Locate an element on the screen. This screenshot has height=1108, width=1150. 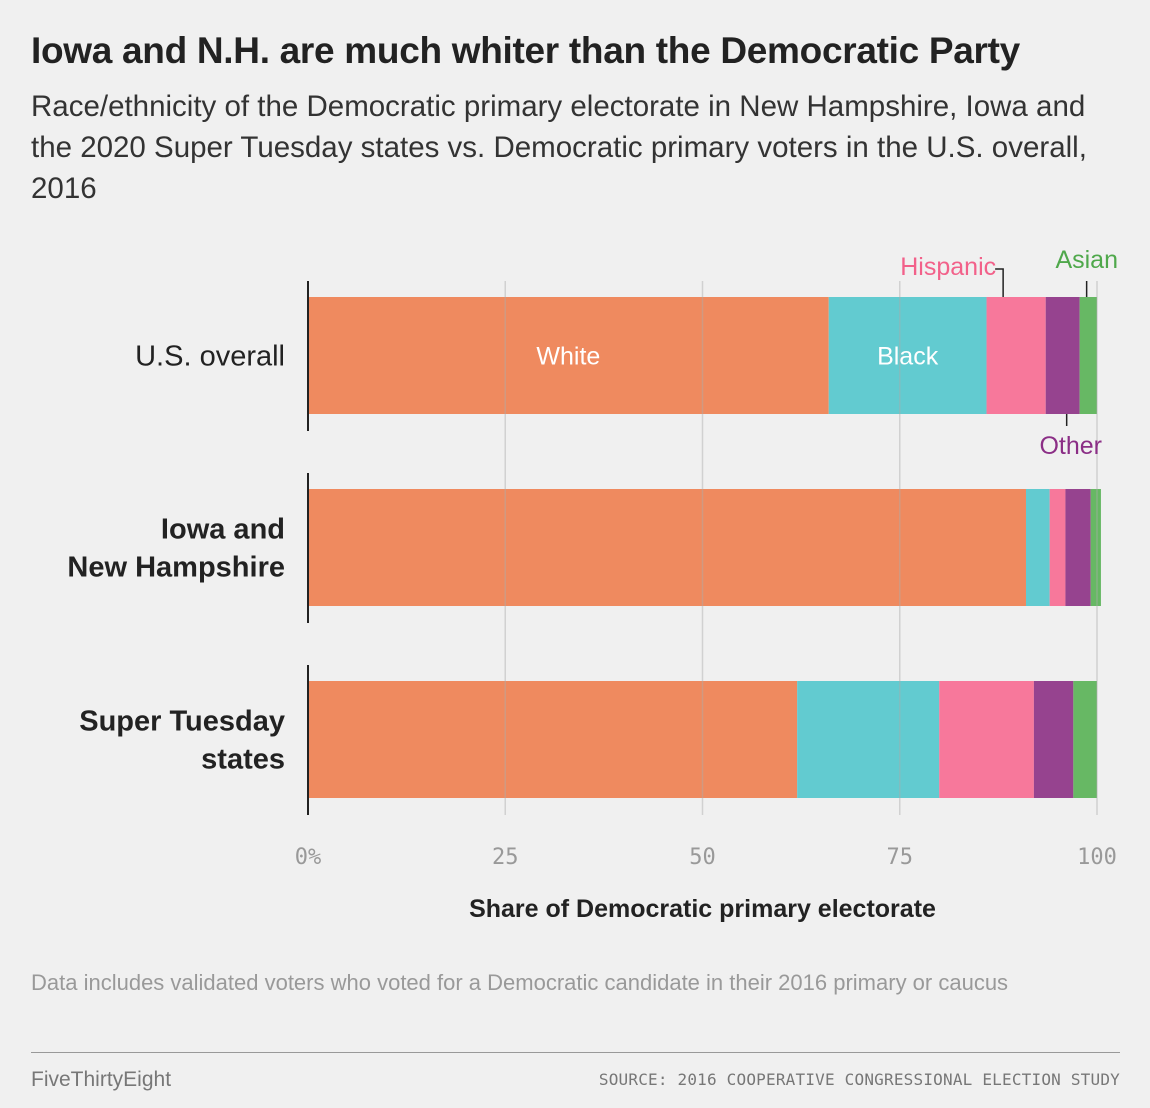
category-label-line: U.S. overall is located at coordinates (210, 357).